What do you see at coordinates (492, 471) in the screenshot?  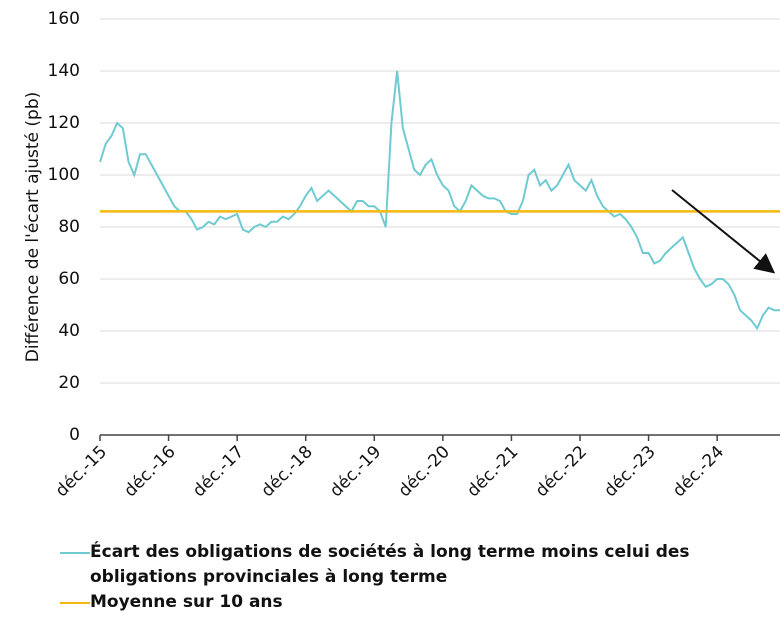 I see `x-tick-label: déc.-21` at bounding box center [492, 471].